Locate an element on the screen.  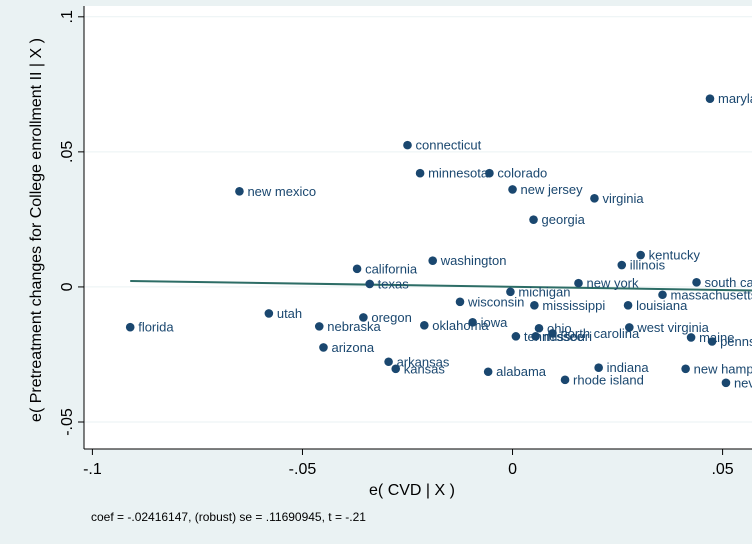
point-michigan is located at coordinates (510, 292).